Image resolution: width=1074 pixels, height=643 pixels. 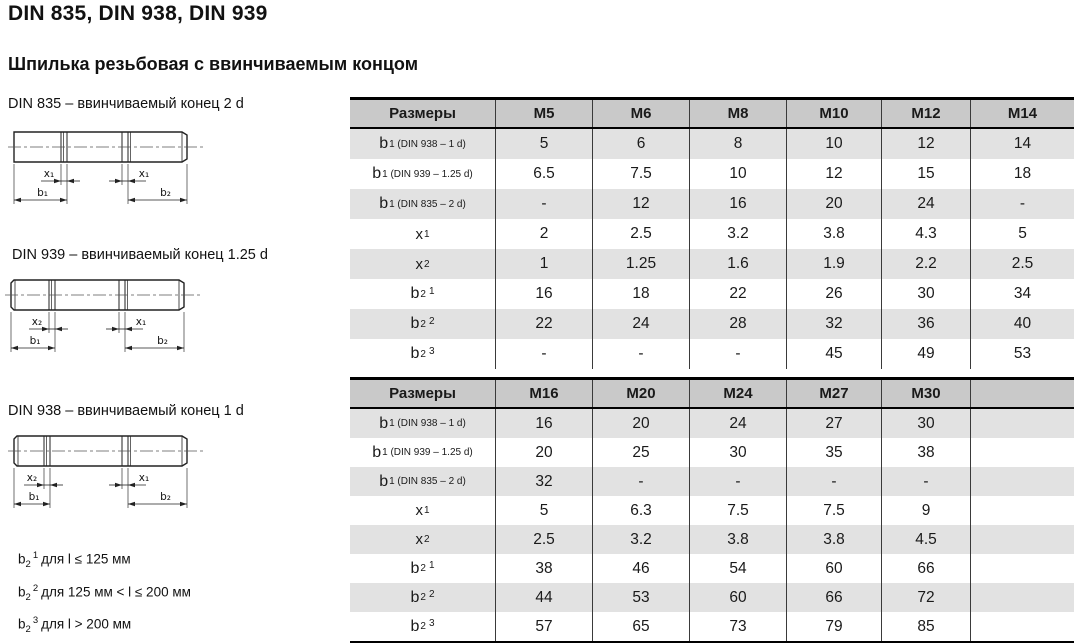 What do you see at coordinates (712, 294) in the screenshot?
I see `table-row: b 2 1 16 18 22 26 30 34` at bounding box center [712, 294].